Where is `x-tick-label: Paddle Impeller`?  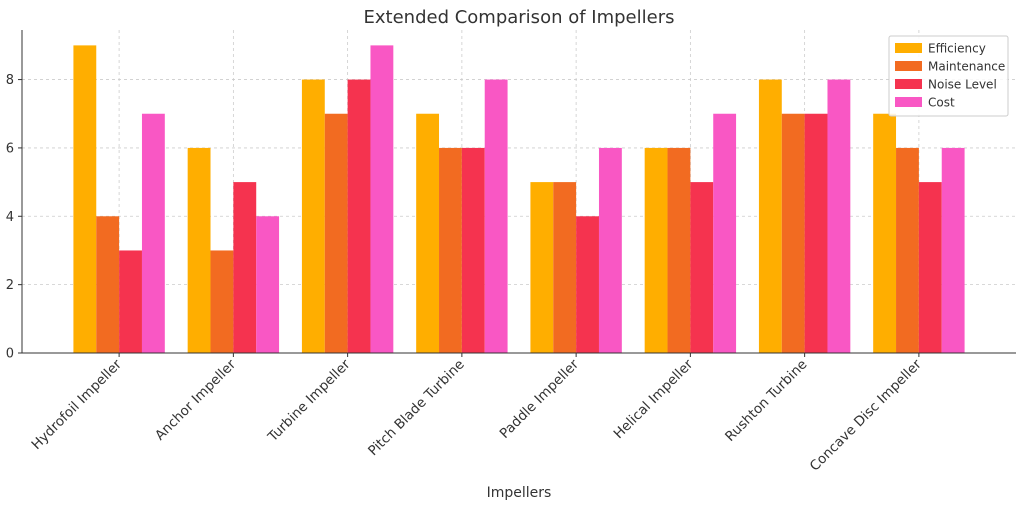
x-tick-label: Paddle Impeller is located at coordinates (540, 399).